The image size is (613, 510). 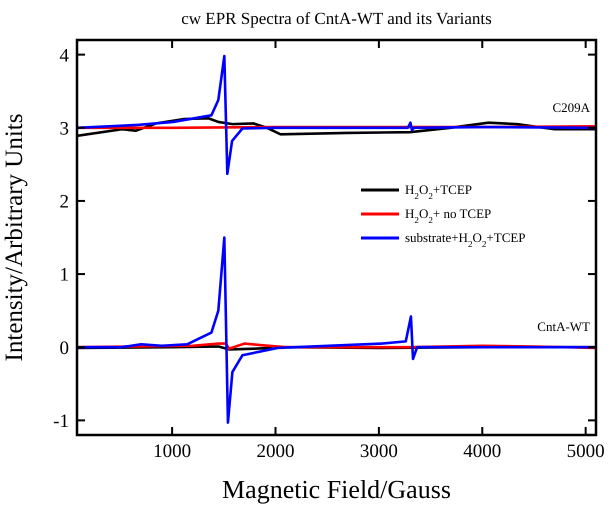 I want to click on x-tick-label: 2000, so click(x=275, y=451).